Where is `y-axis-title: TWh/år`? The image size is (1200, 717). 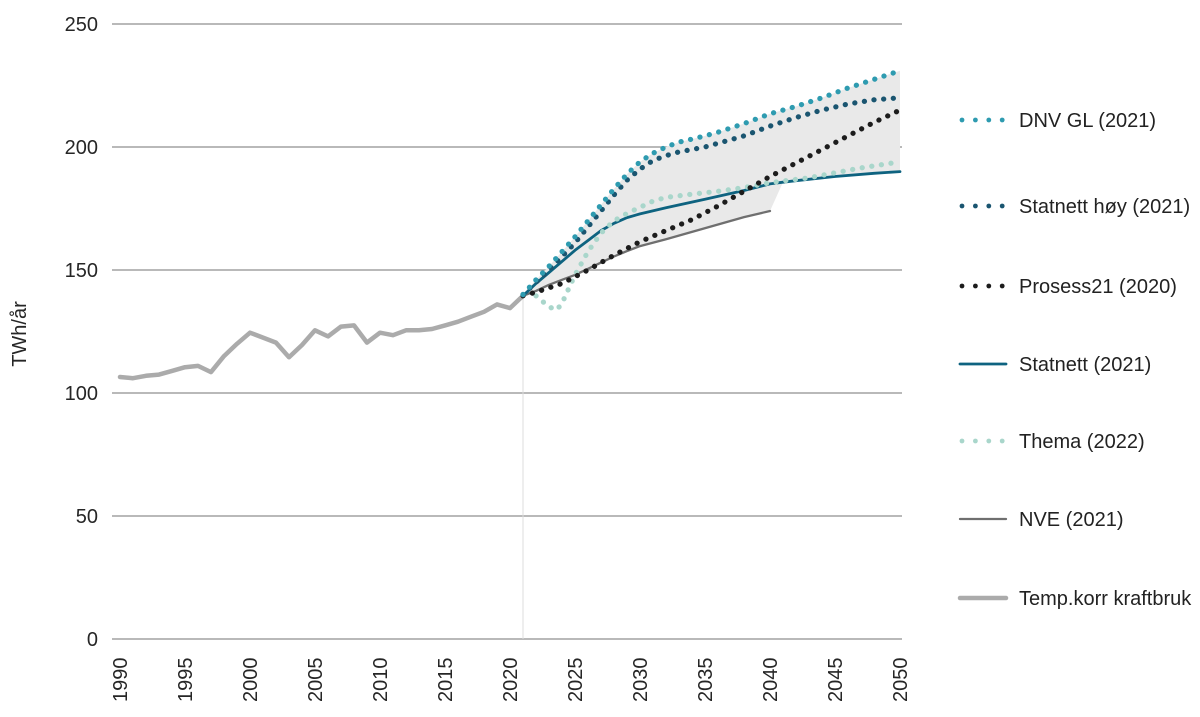
y-axis-title: TWh/år is located at coordinates (20, 334).